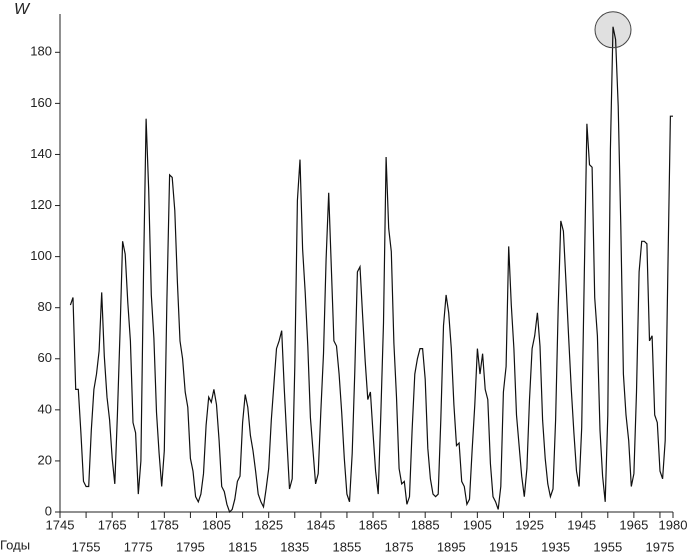 The height and width of the screenshot is (555, 687). Describe the element at coordinates (86, 546) in the screenshot. I see `x-tick-label: 1755` at that location.